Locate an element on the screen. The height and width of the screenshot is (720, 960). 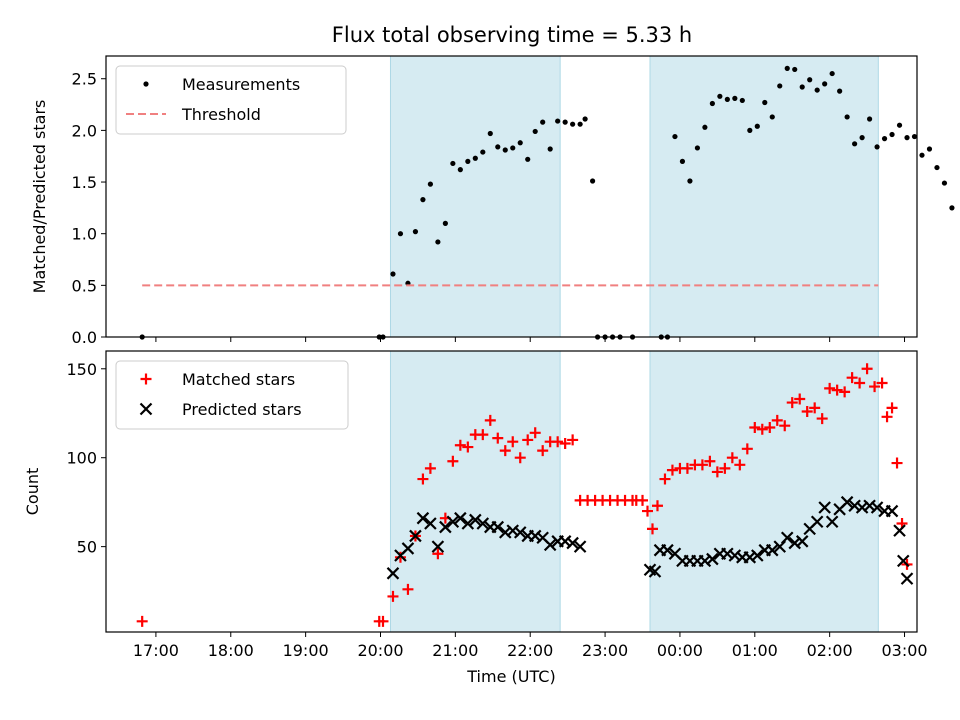
legend-label: Threshold is located at coordinates (221, 114).